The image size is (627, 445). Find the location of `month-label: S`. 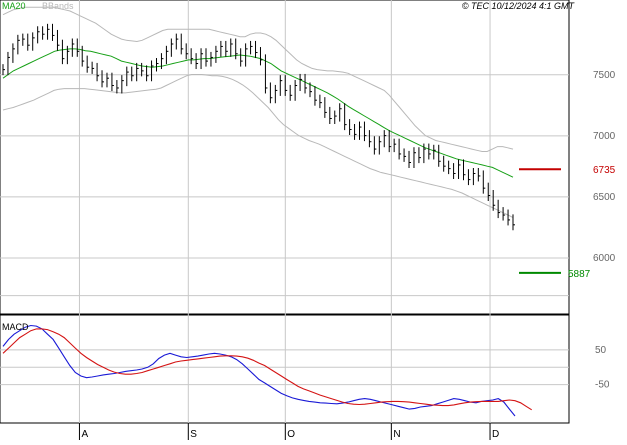

month-label: S is located at coordinates (193, 434).